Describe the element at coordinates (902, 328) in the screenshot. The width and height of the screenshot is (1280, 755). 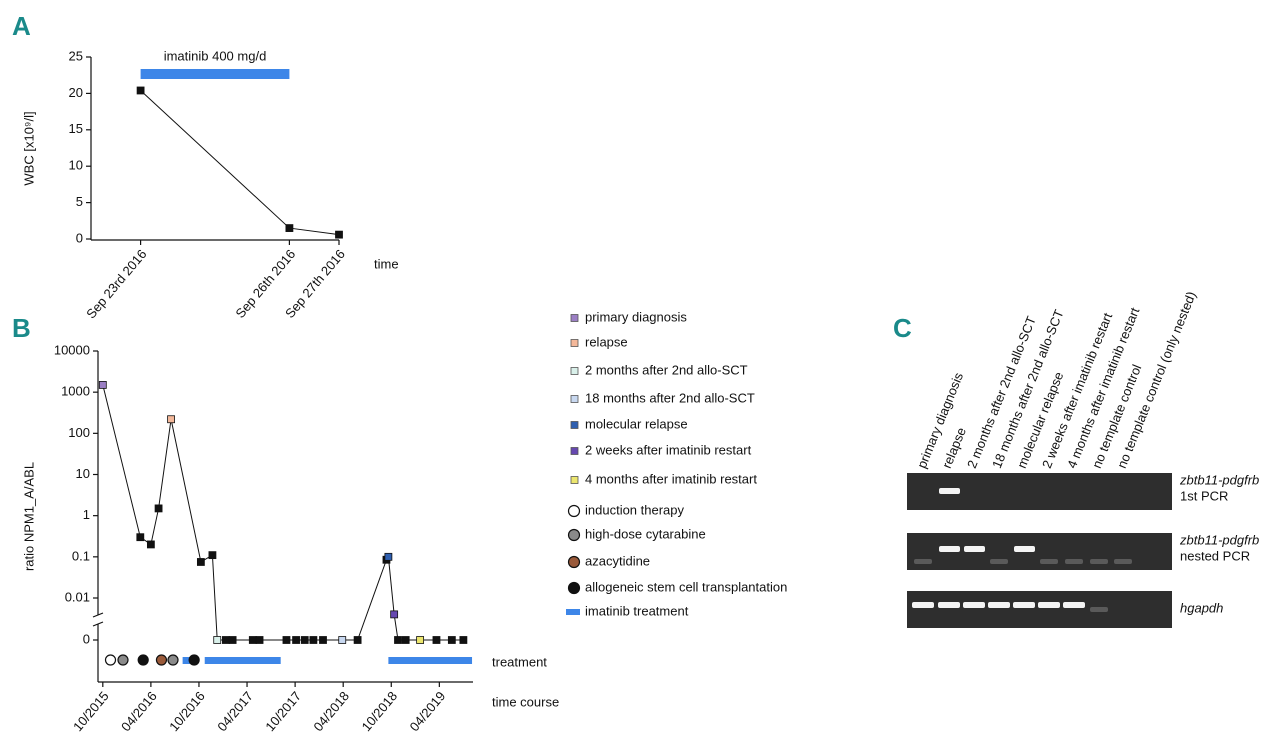
I see `panel-label: C` at that location.